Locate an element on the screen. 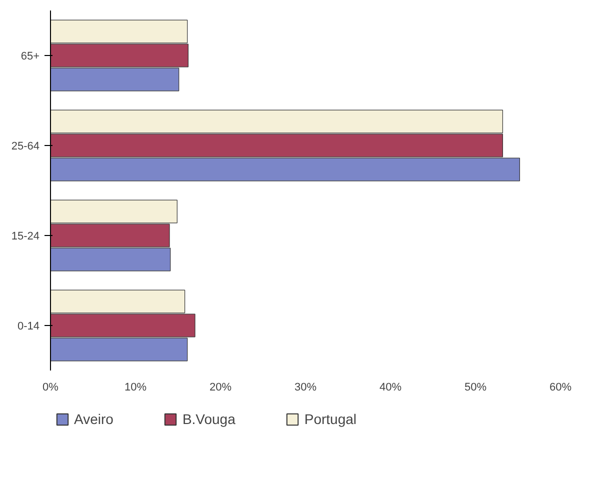 The height and width of the screenshot is (496, 604). x-tick-label: 0% is located at coordinates (50, 388).